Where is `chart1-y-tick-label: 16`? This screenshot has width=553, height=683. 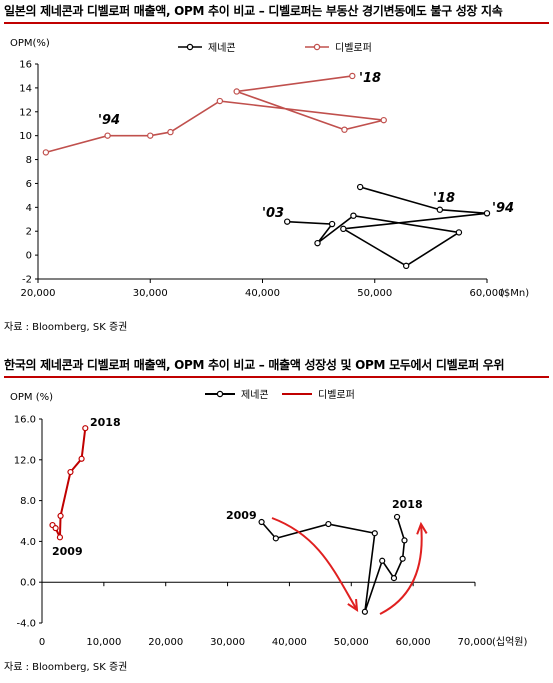
chart1-y-tick-label: 16 is located at coordinates (25, 65).